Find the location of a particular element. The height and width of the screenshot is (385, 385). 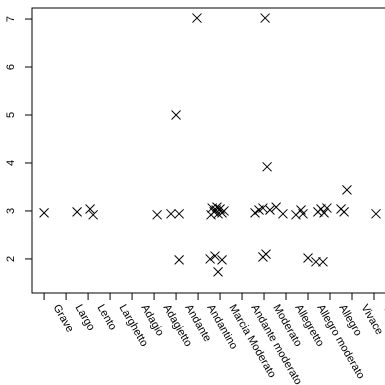

y-tick-label: 6 is located at coordinates (11, 67).